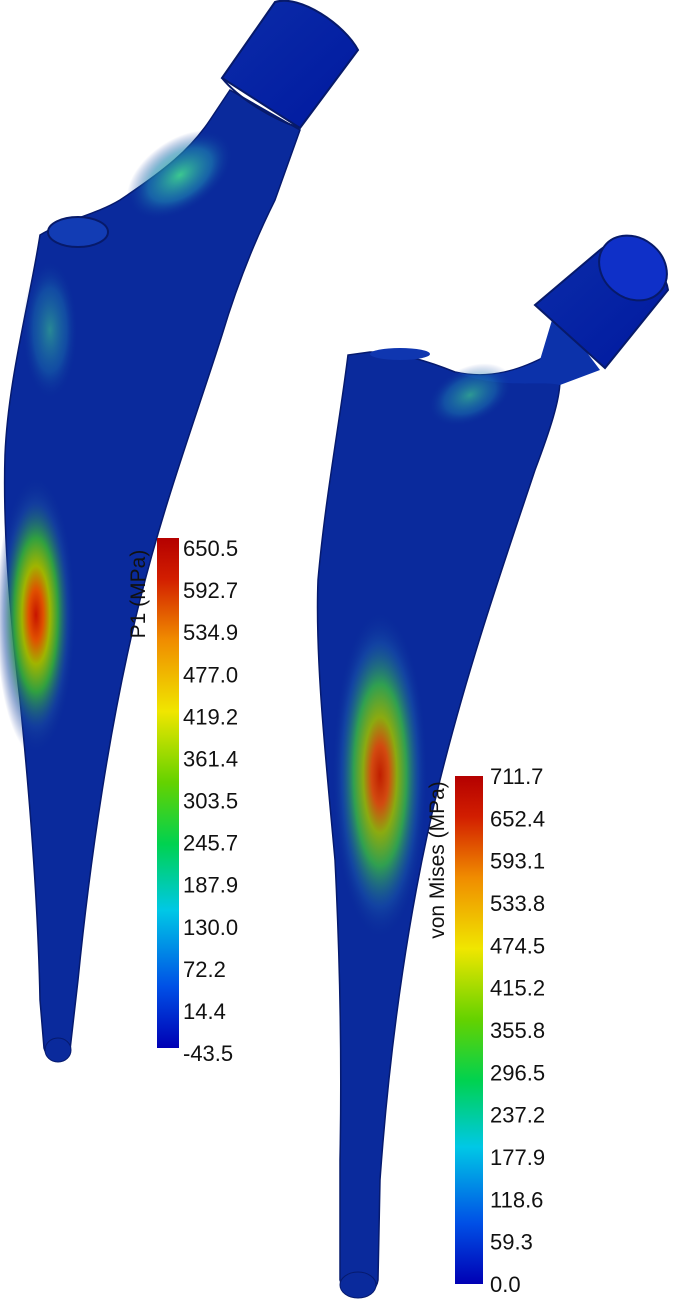 Image resolution: width=673 pixels, height=1301 pixels. I want to click on von-mises-colorbar-tick-label: 118.6, so click(516, 1199).